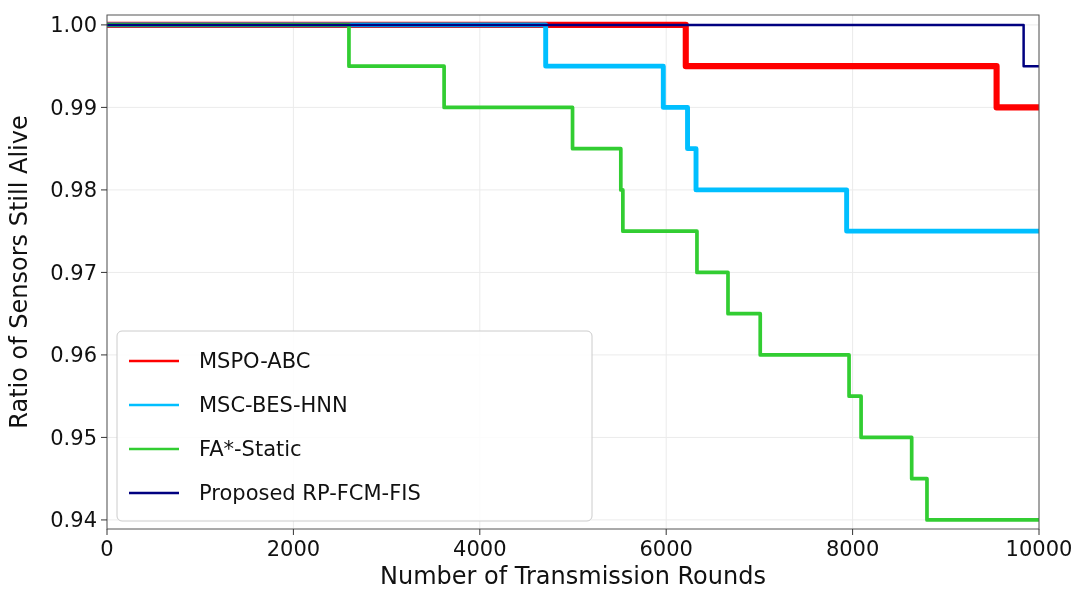 This screenshot has height=592, width=1081. What do you see at coordinates (293, 549) in the screenshot?
I see `x-tick-label: 2000` at bounding box center [293, 549].